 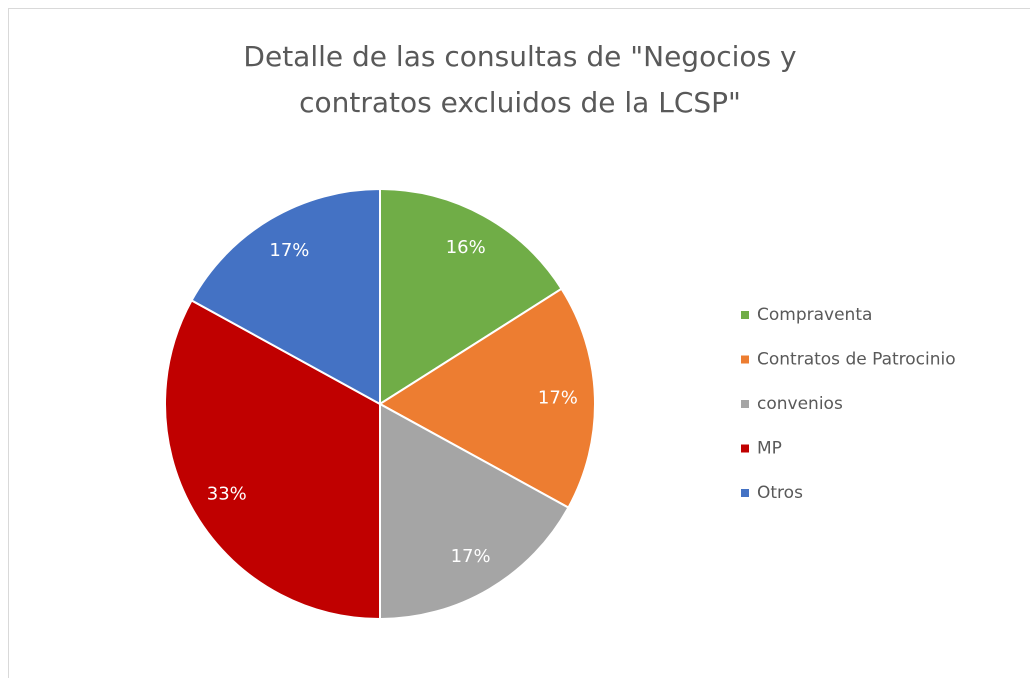 I want to click on legend-label: Contratos de Patrocinio, so click(x=856, y=360).